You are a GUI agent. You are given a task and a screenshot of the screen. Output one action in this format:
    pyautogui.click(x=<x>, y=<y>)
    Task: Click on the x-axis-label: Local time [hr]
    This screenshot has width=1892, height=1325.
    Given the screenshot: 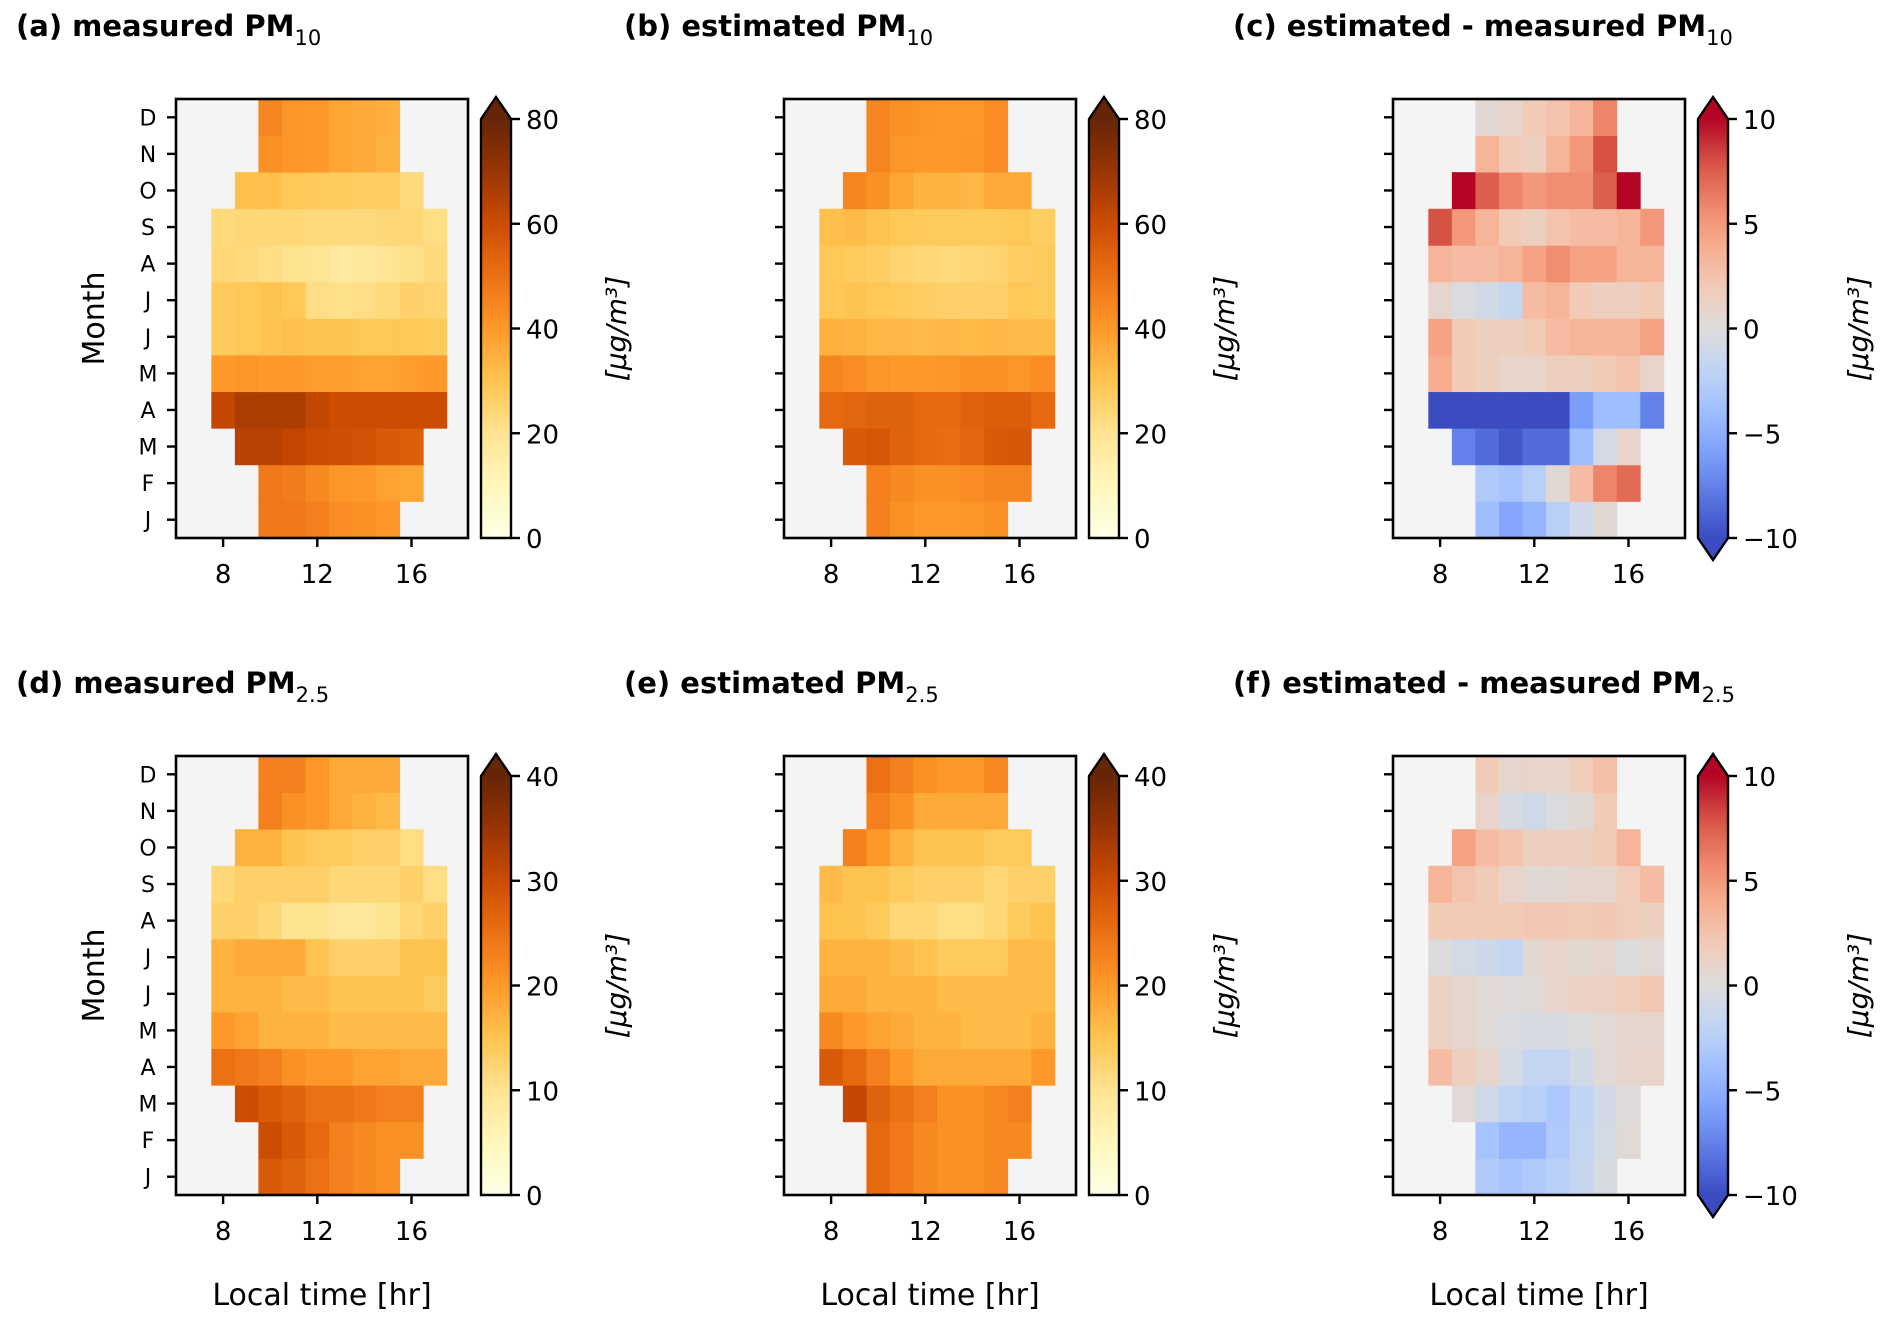 What is the action you would take?
    pyautogui.click(x=1538, y=1295)
    